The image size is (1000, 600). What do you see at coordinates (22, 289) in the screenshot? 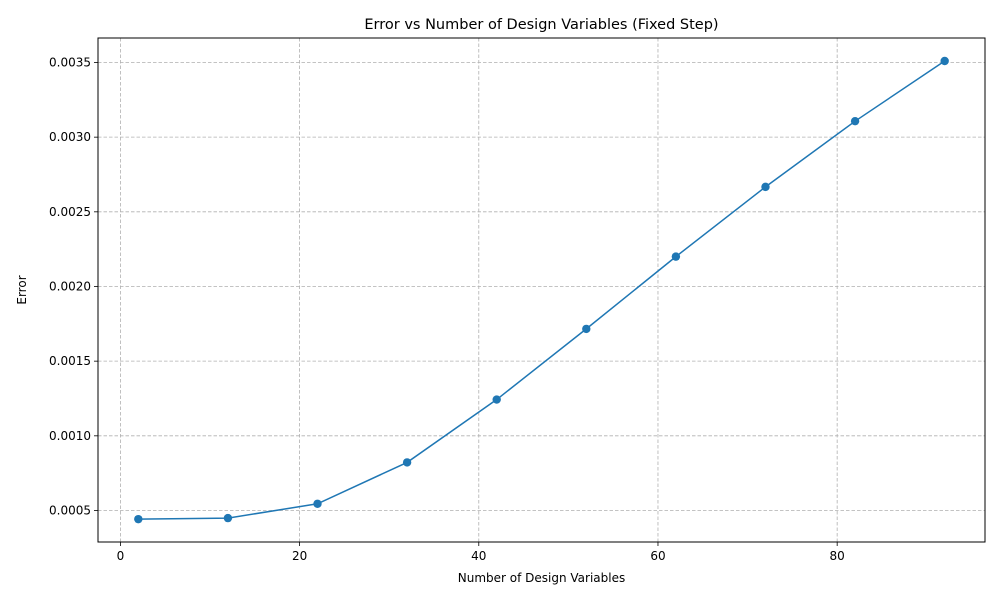
I see `y-axis-label: Error` at bounding box center [22, 289].